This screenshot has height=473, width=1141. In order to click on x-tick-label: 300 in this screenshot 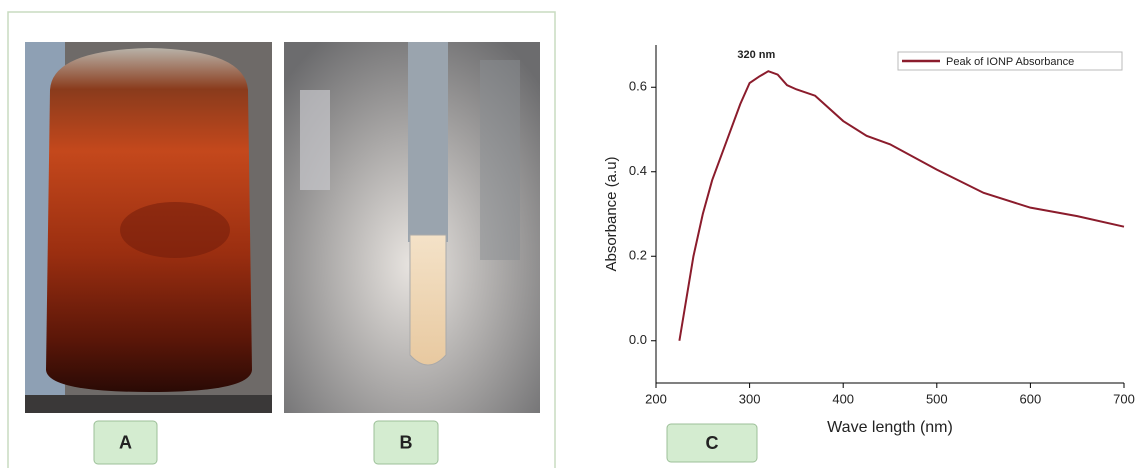, I will do `click(750, 398)`.